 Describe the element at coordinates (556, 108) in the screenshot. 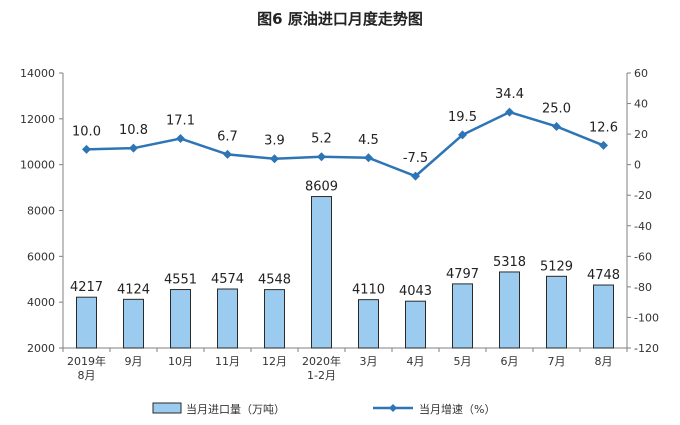

I see `growth-value-label: 25.0` at that location.